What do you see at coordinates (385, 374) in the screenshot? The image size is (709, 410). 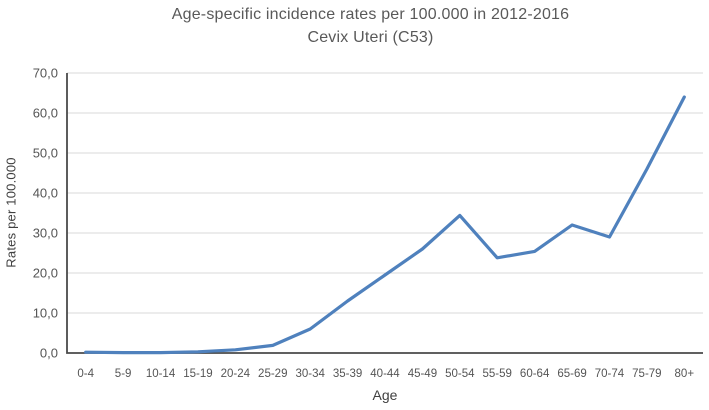 I see `x-tick-label: 40-44` at bounding box center [385, 374].